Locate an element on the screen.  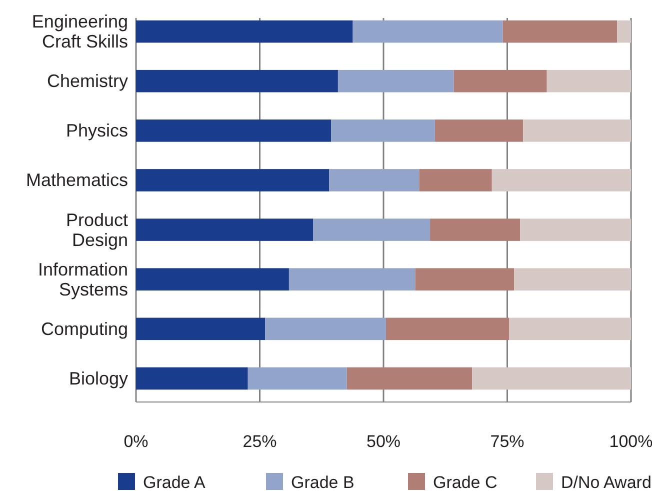
y-tick-label: Information Systems is located at coordinates (83, 279).